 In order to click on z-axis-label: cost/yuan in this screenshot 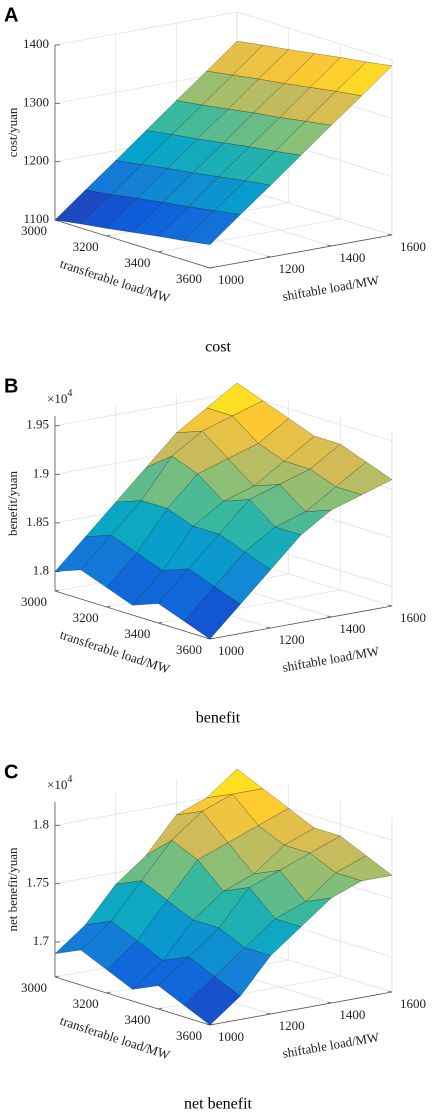, I will do `click(12, 132)`.